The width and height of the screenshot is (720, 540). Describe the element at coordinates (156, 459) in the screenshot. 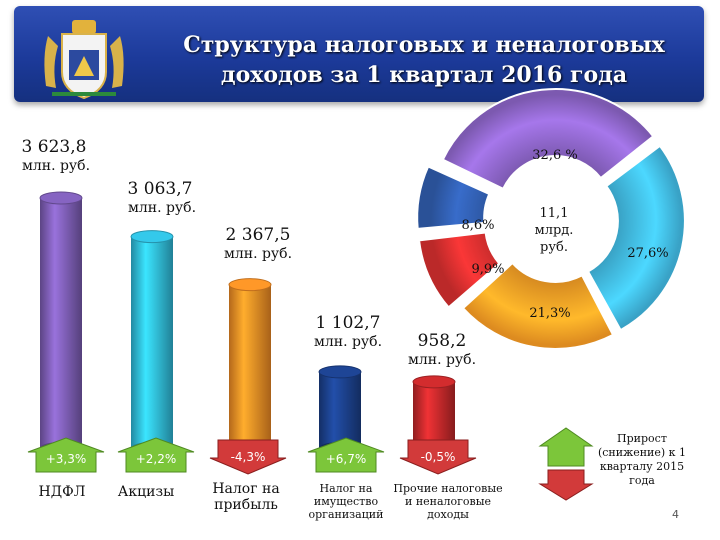

I see `bar-change-label: +2,2%` at that location.